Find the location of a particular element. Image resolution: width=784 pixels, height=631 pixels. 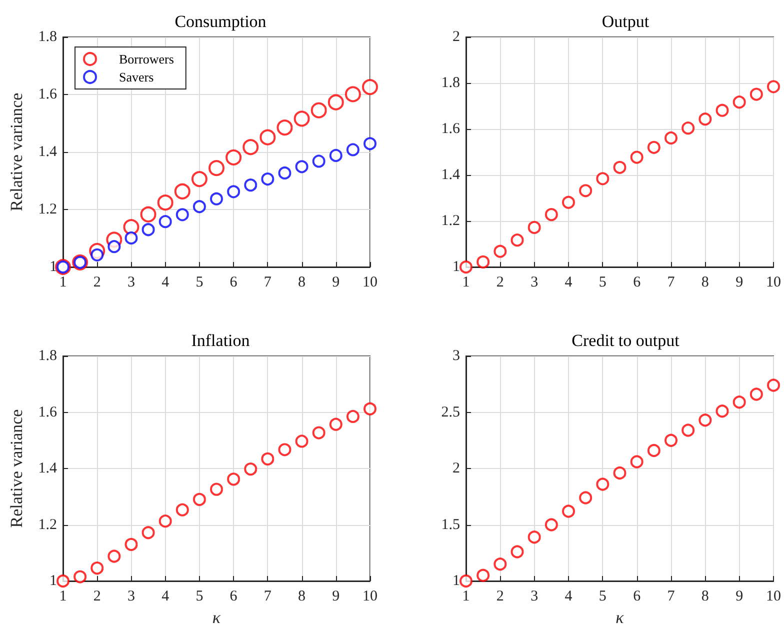

chart-title: Consumption is located at coordinates (220, 21).